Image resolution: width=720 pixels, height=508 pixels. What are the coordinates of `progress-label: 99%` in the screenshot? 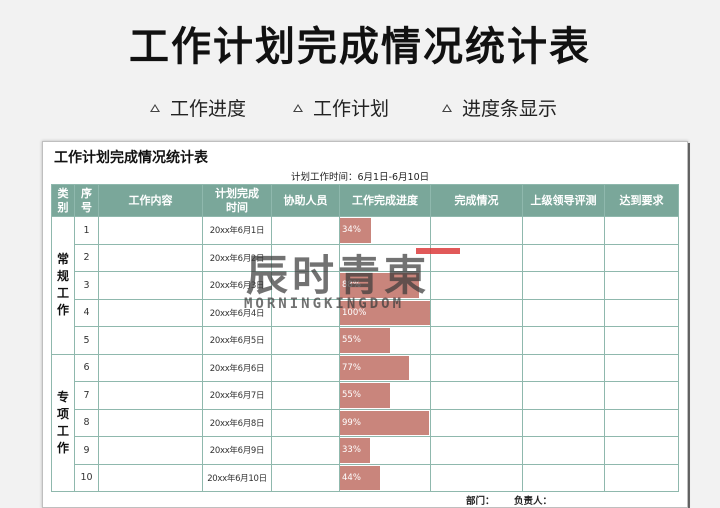 It's located at (351, 422).